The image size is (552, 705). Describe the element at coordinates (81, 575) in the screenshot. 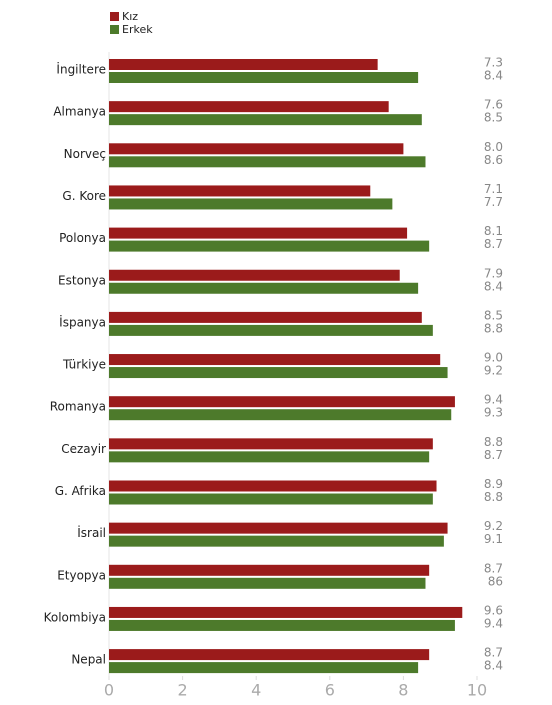

I see `category-label: Etyopya` at that location.